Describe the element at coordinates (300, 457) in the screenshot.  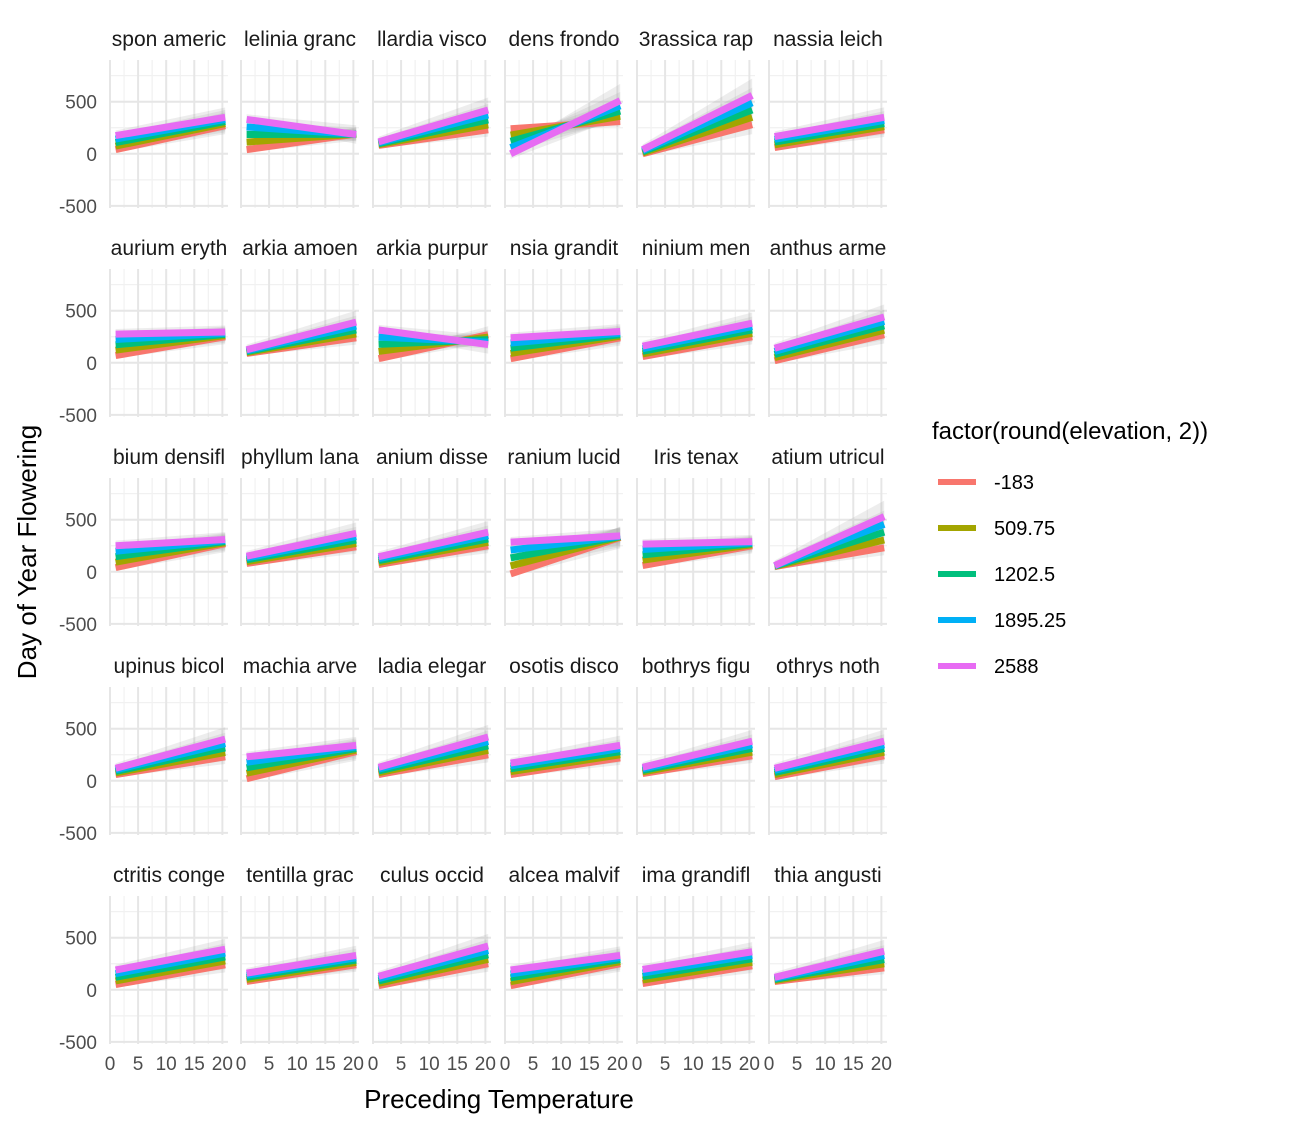
I see `facet-strip-label: phyllum lana` at that location.